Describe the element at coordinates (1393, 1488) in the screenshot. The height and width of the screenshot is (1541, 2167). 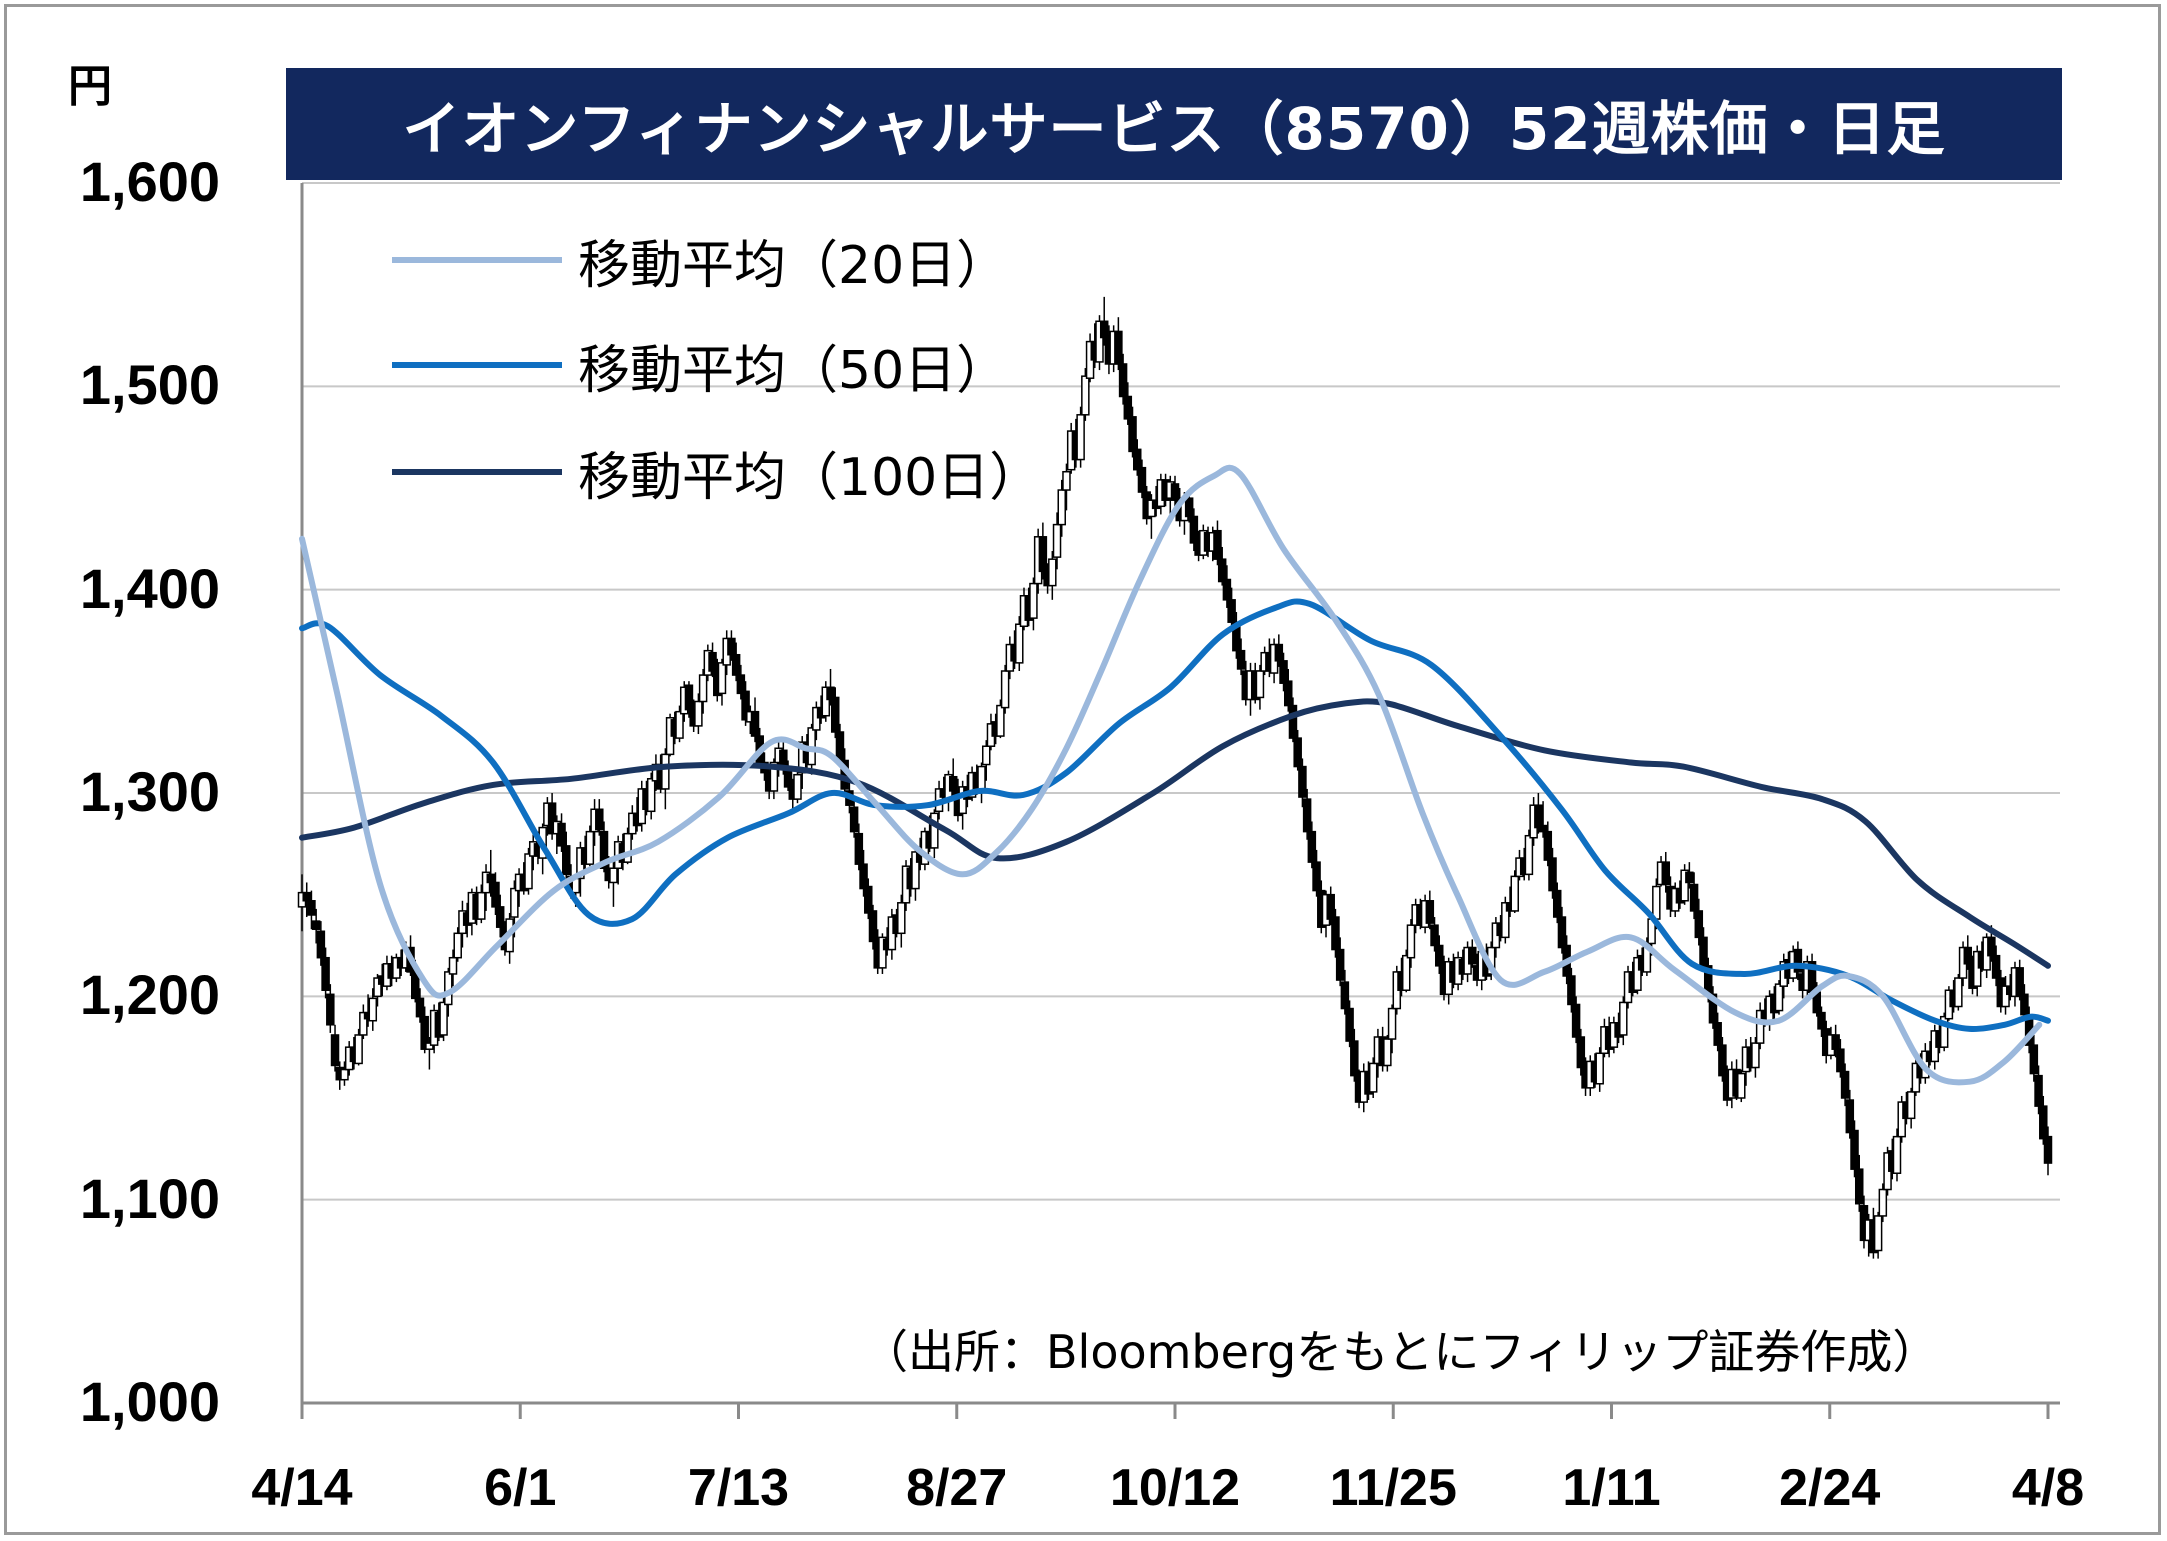
I see `x-tick-label: 11/25` at that location.